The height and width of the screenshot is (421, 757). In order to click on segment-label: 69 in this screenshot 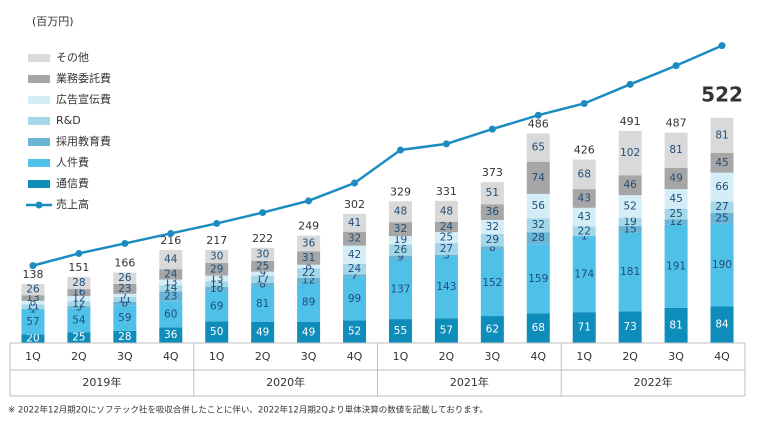, I will do `click(216, 306)`.